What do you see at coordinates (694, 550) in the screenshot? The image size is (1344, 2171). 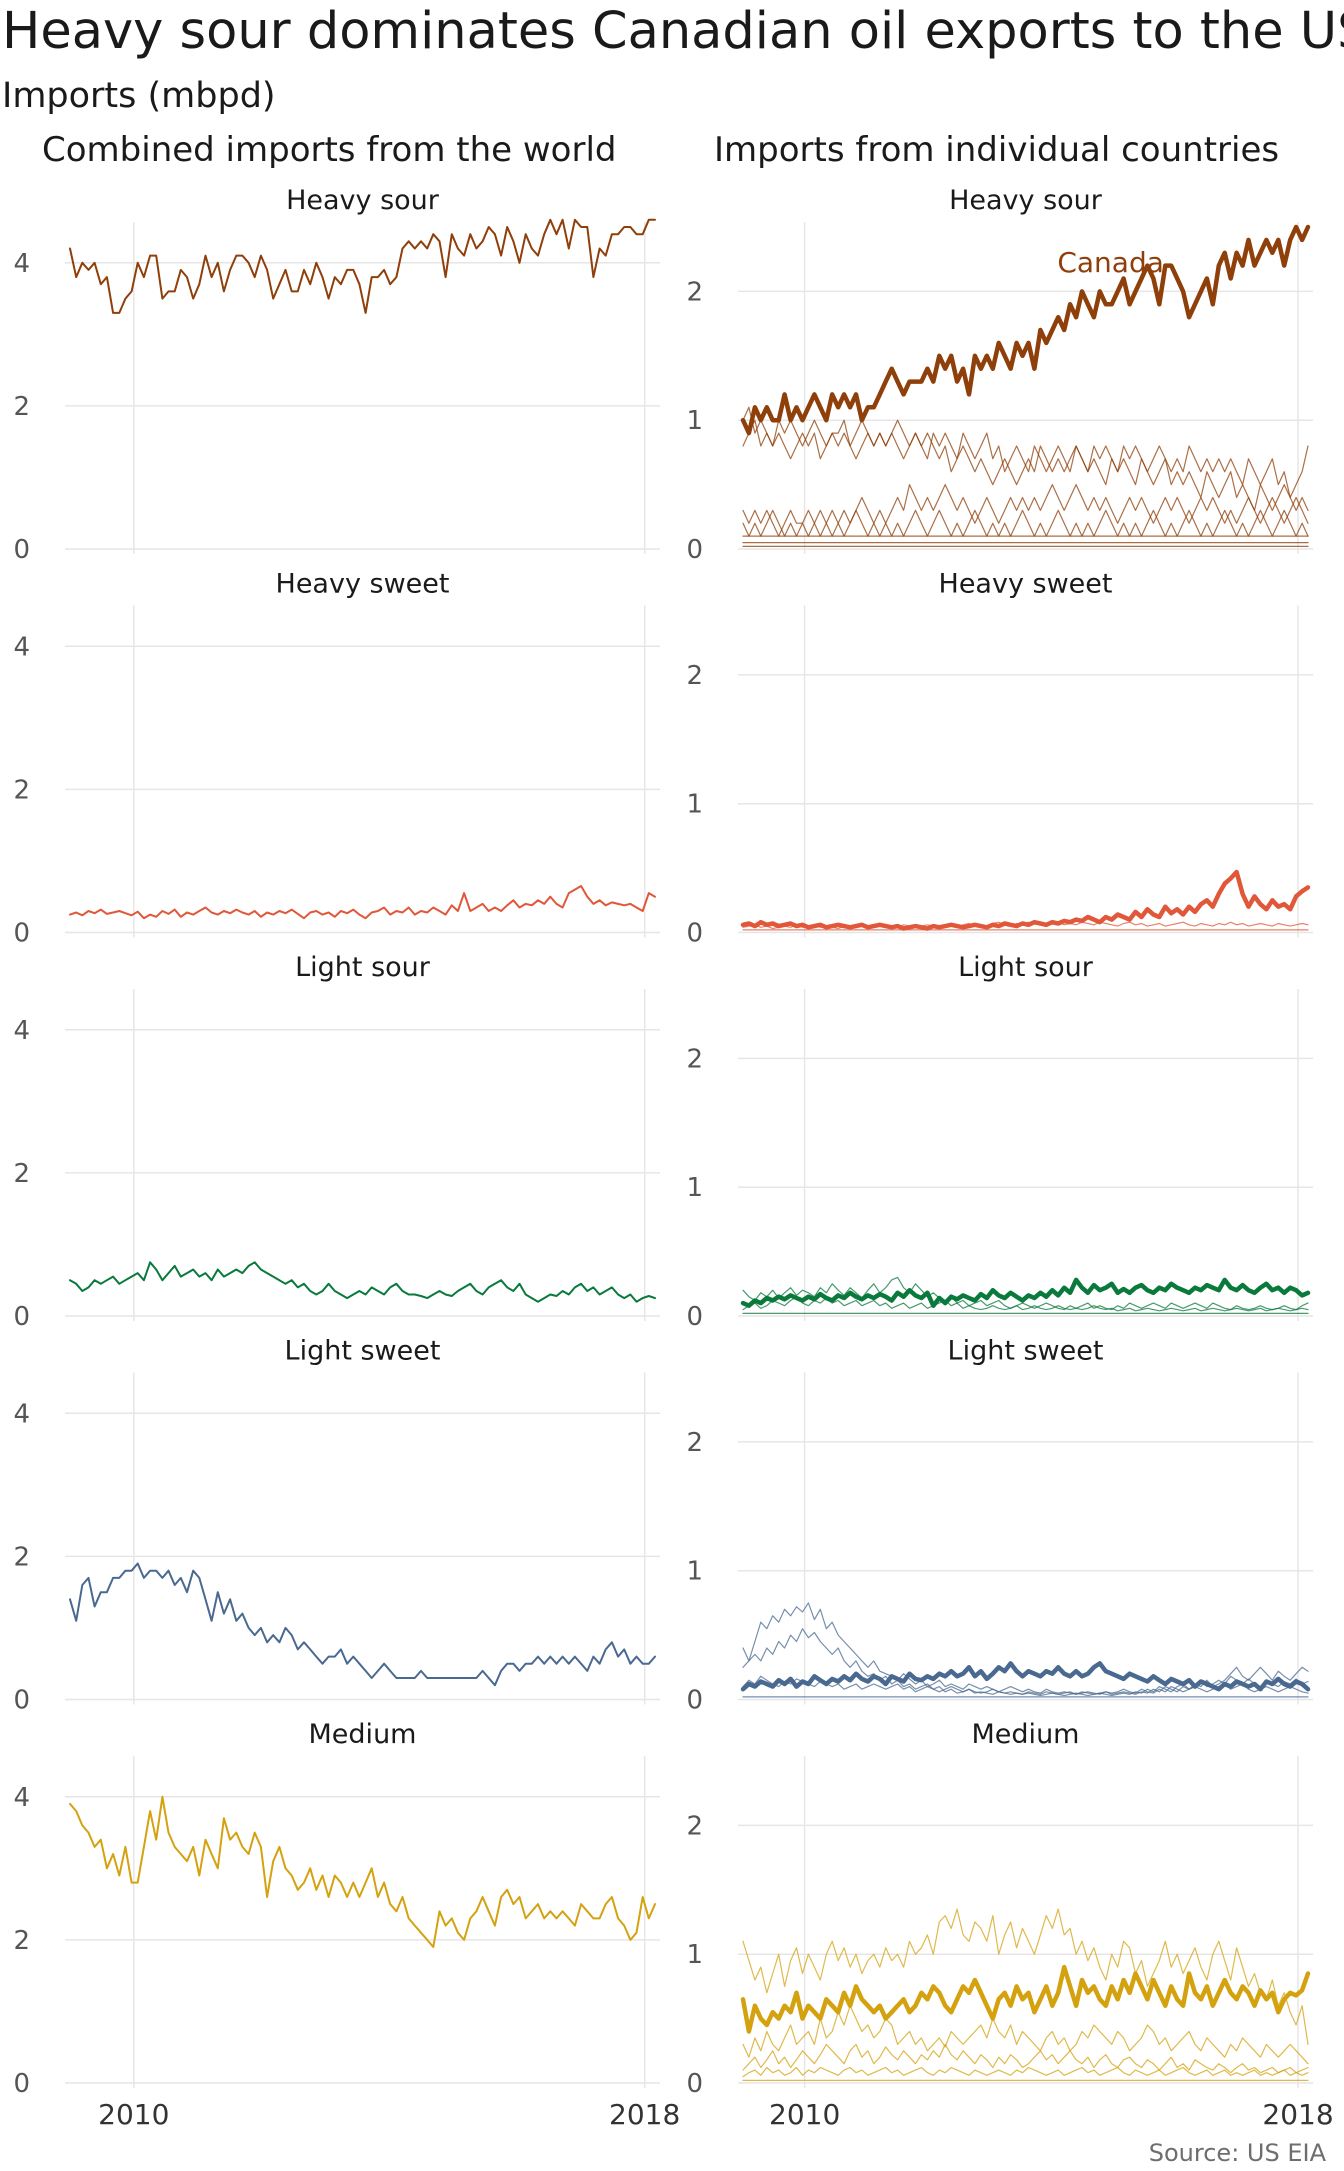 I see `y-tick-label-heavy-sour-countries: 0` at bounding box center [694, 550].